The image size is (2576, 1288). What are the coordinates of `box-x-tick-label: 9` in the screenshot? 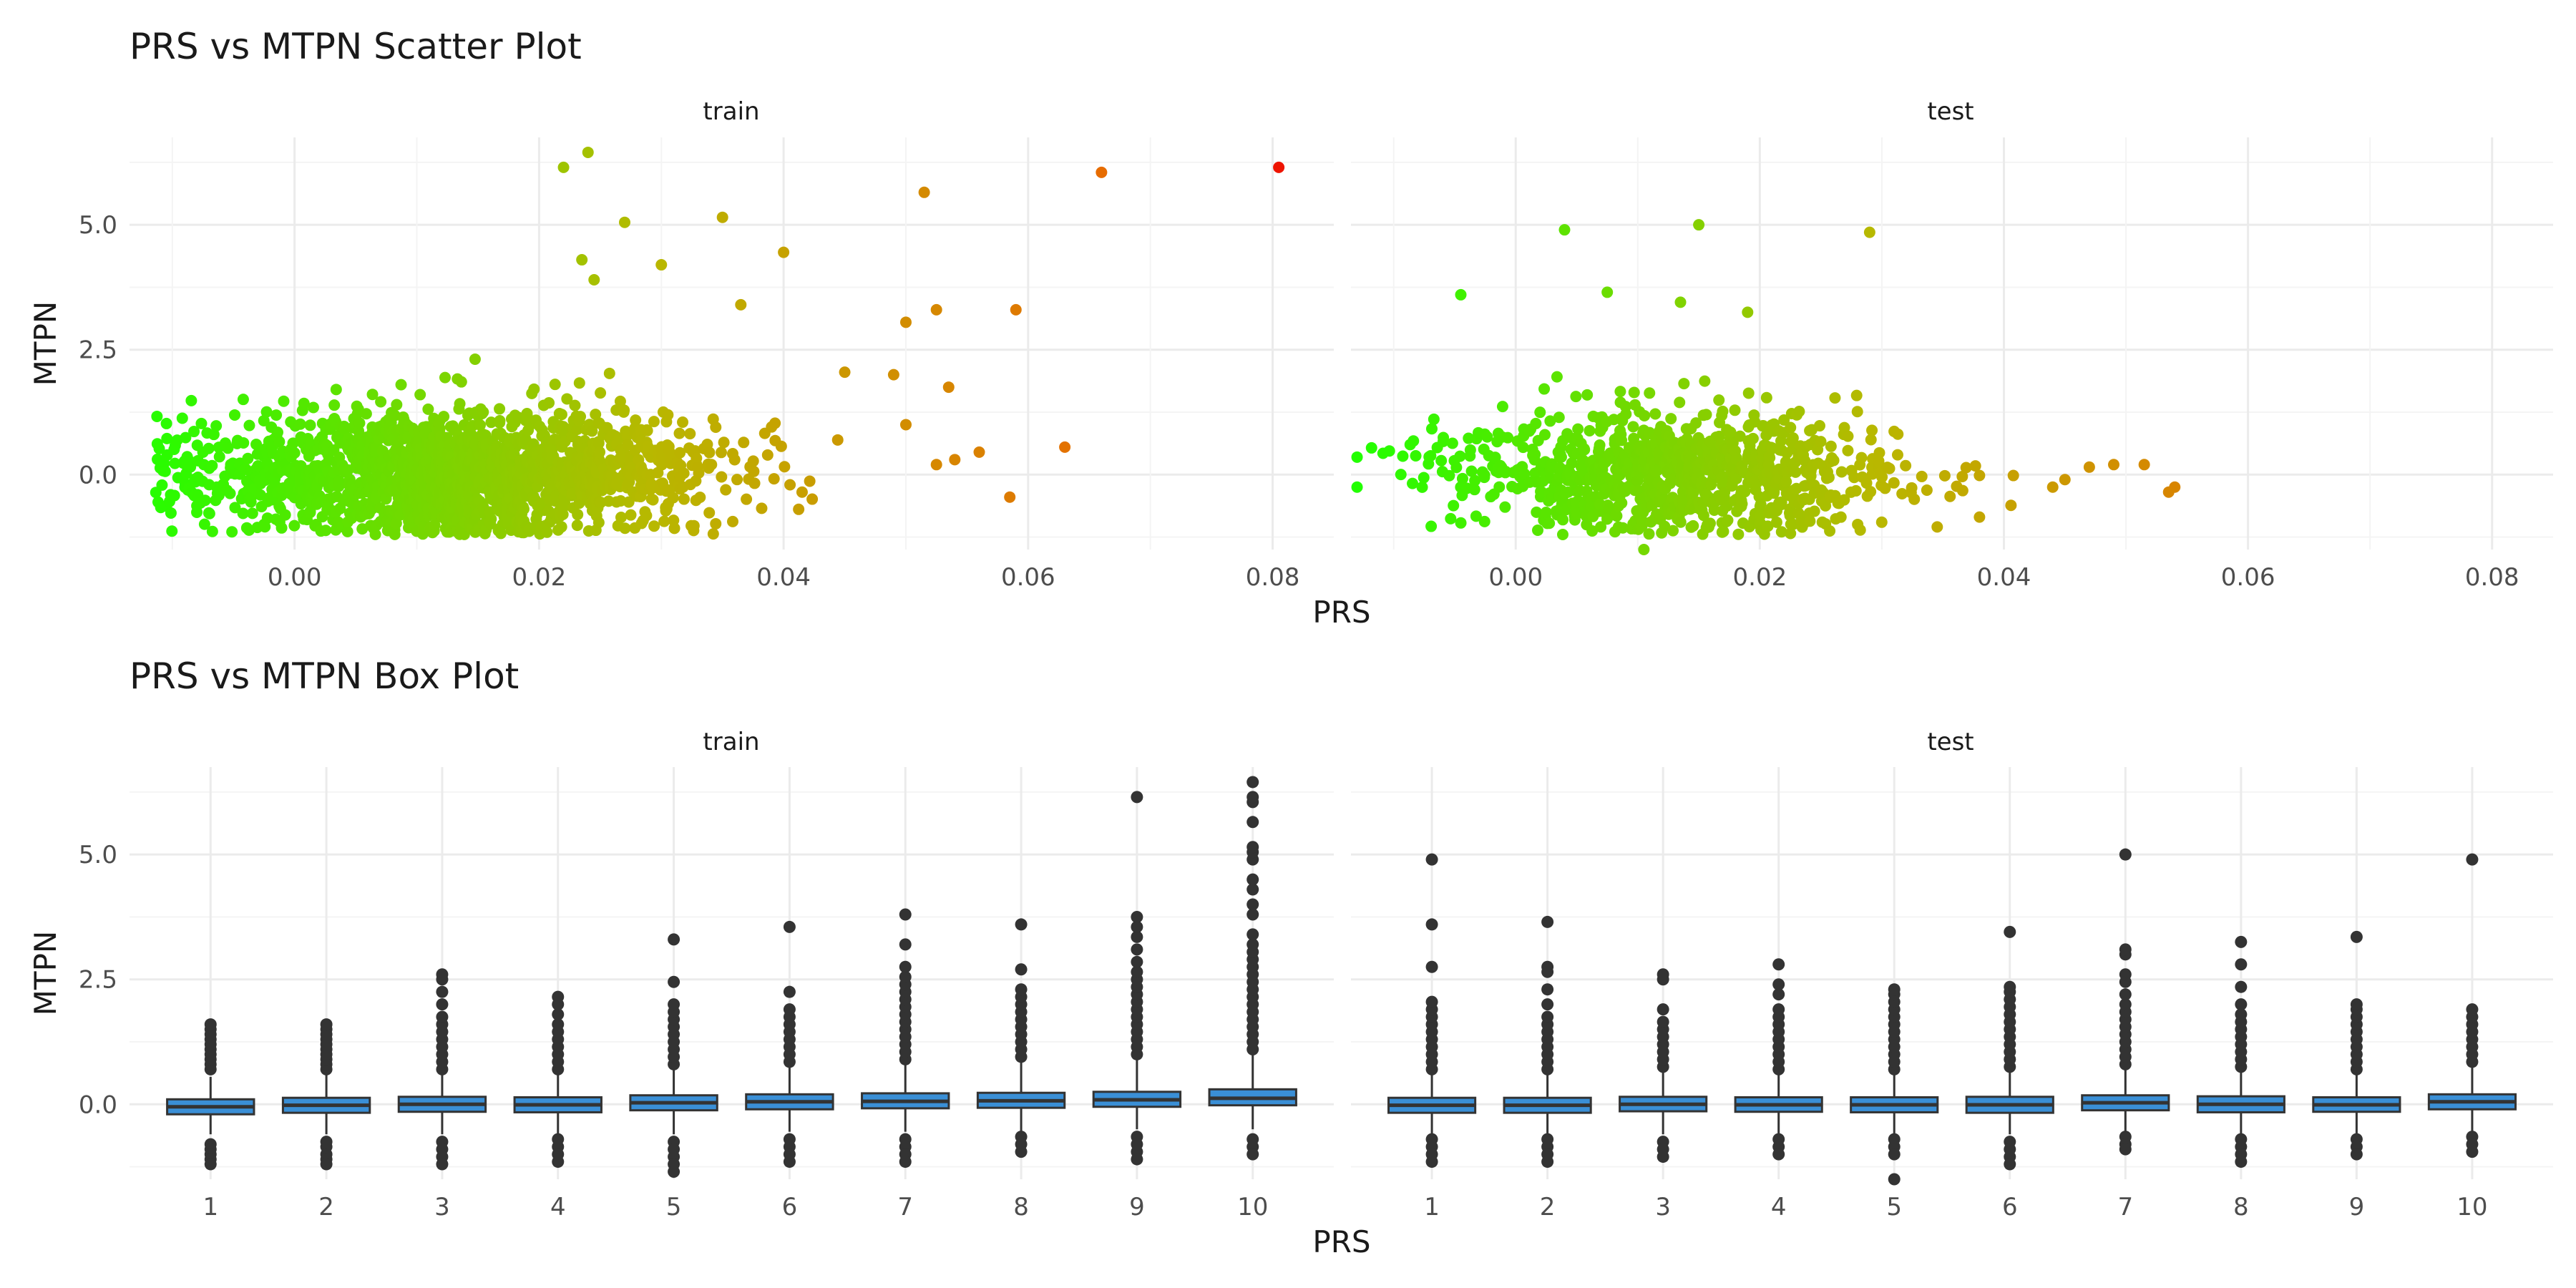 It's located at (2357, 1207).